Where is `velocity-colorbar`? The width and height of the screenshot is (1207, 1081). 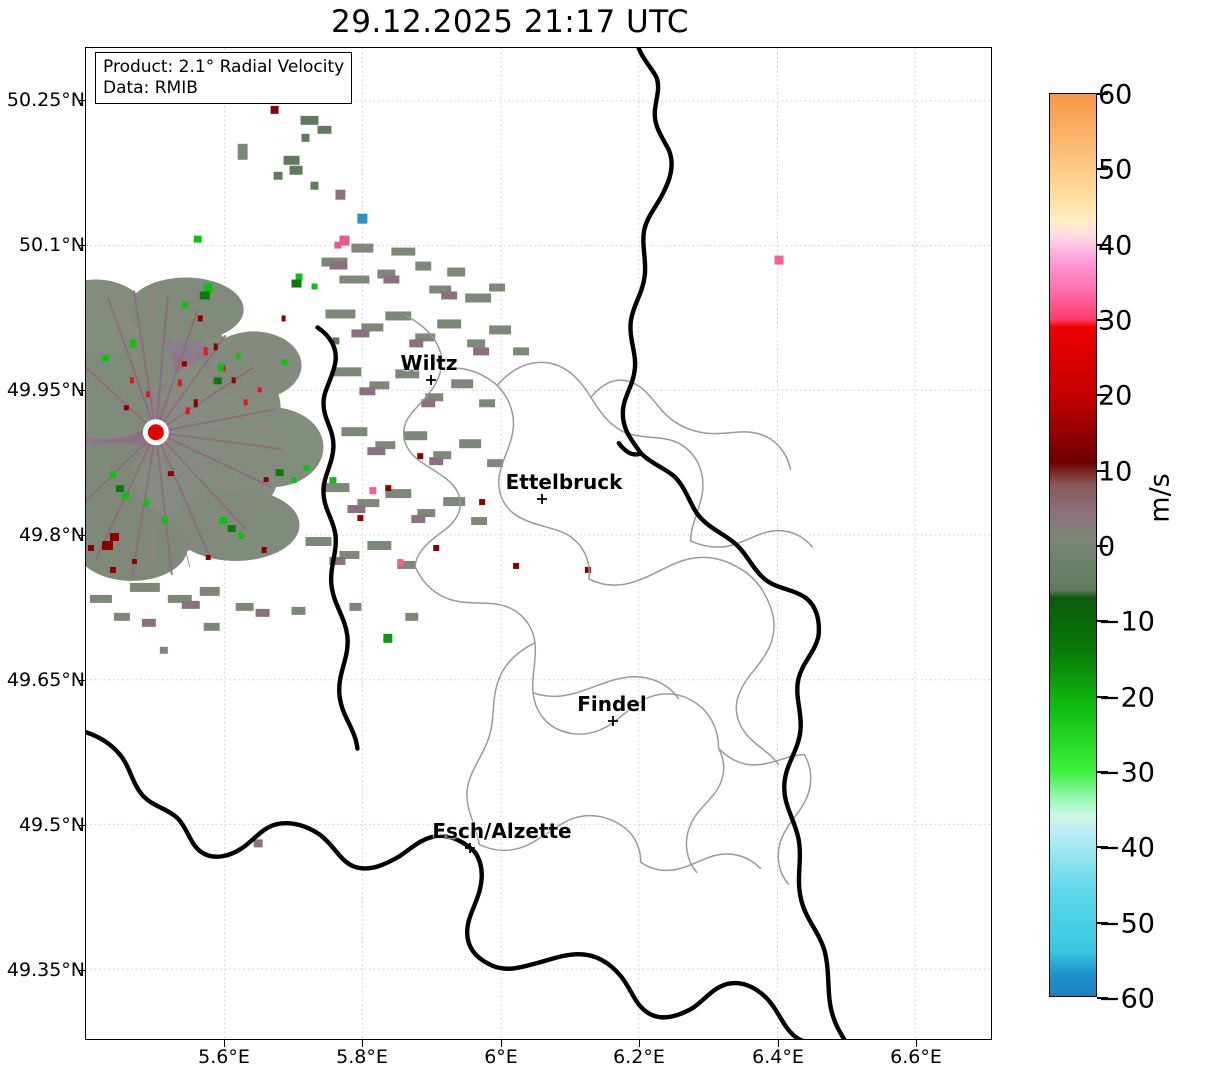
velocity-colorbar is located at coordinates (1073, 545).